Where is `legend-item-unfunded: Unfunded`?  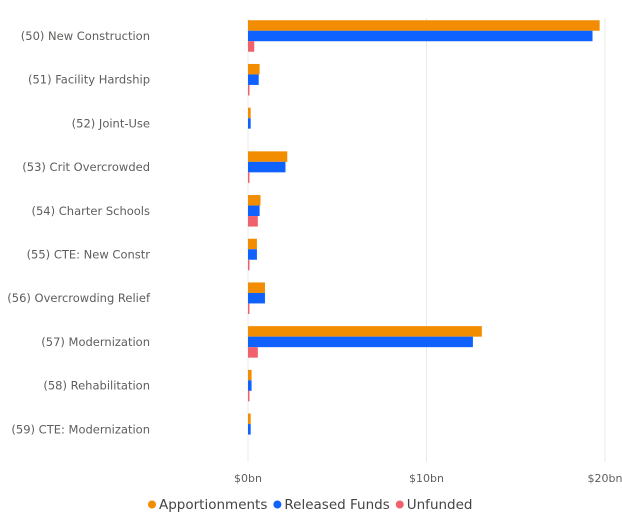
legend-item-unfunded: Unfunded is located at coordinates (434, 505).